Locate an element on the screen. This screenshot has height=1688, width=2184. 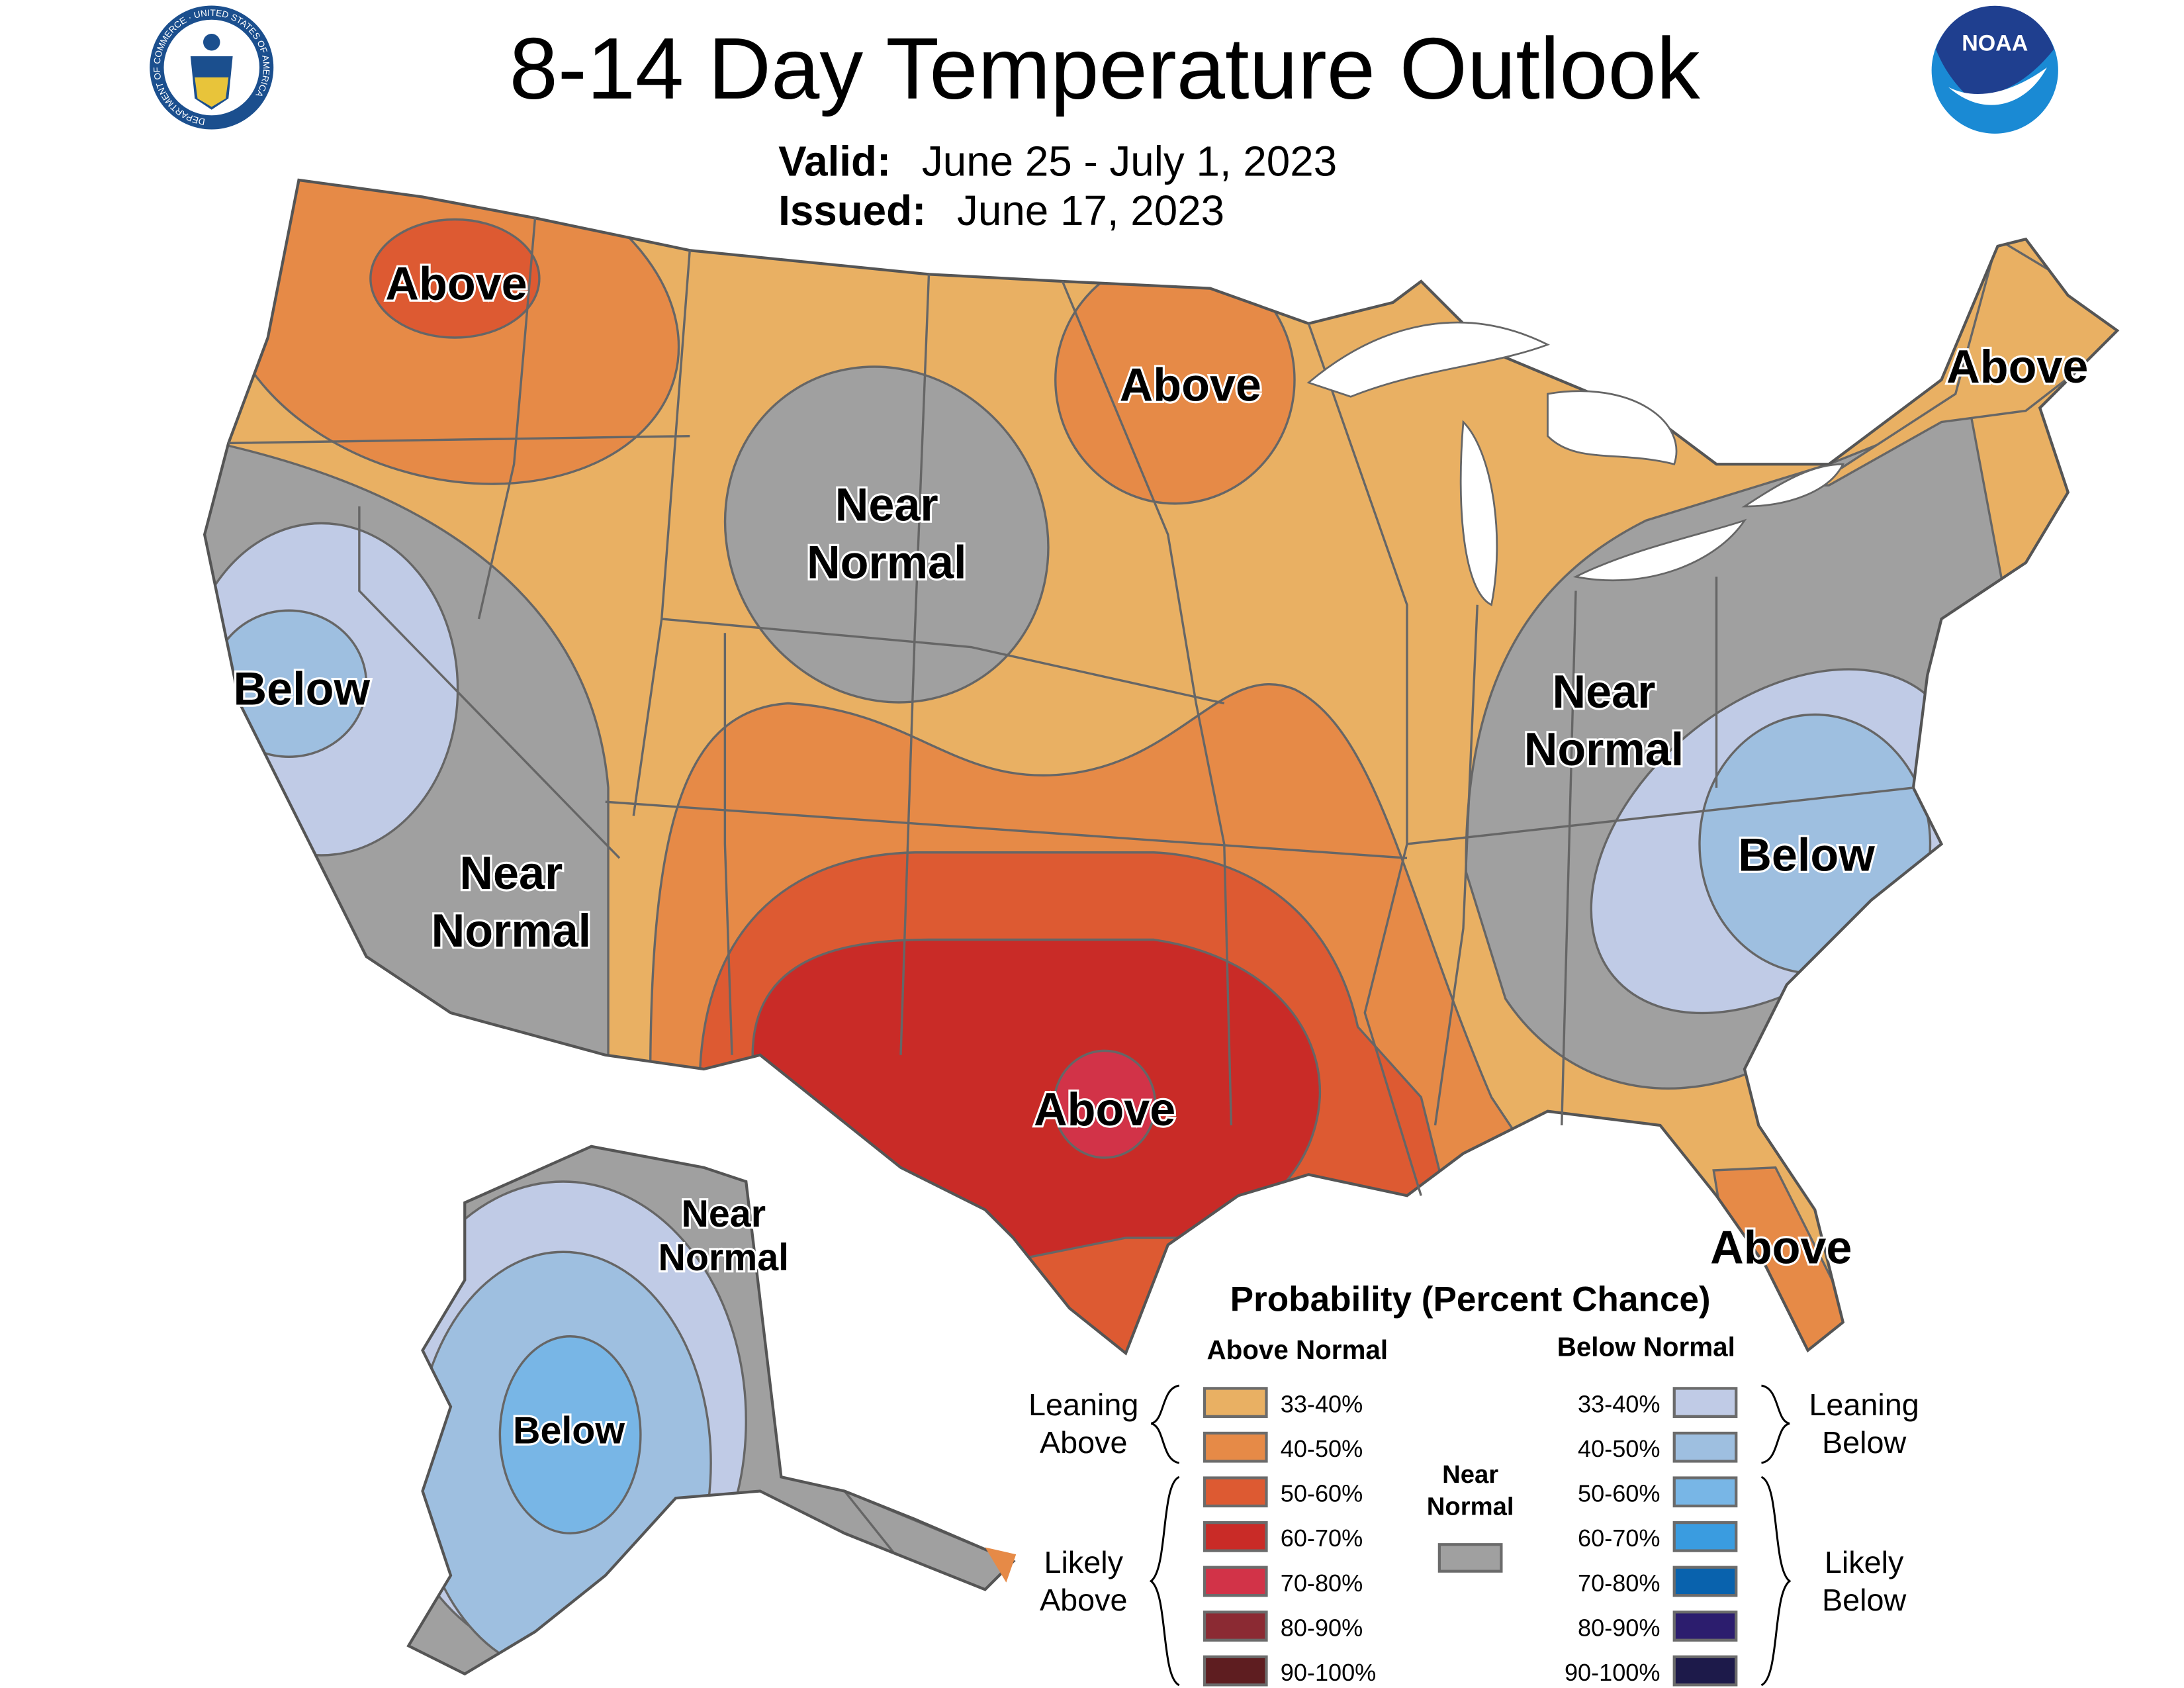
label-east-normal: Normal is located at coordinates (1604, 750).